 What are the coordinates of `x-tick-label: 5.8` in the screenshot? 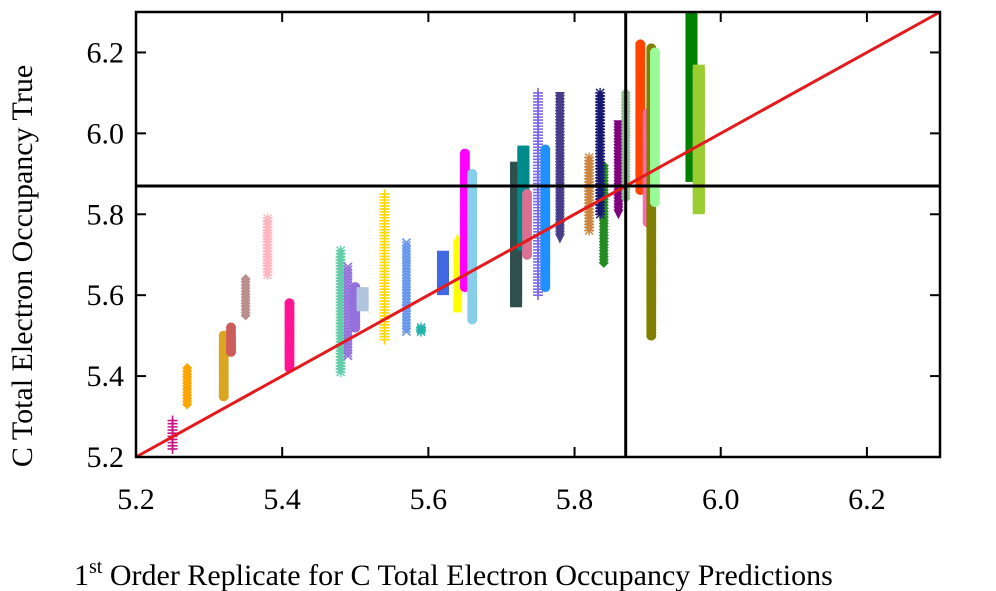 It's located at (575, 499).